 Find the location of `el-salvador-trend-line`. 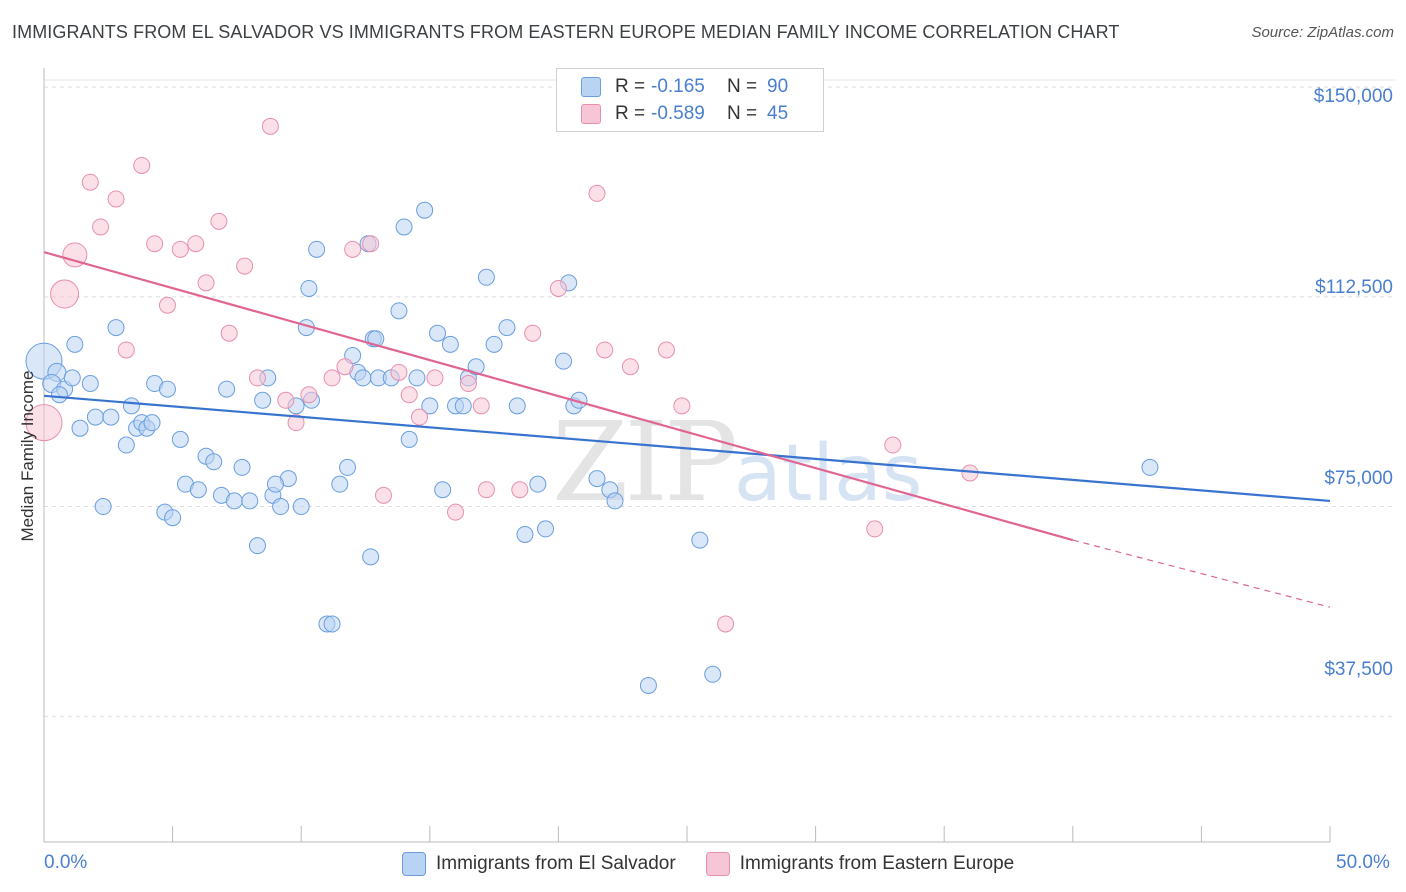

el-salvador-trend-line is located at coordinates (687, 448).